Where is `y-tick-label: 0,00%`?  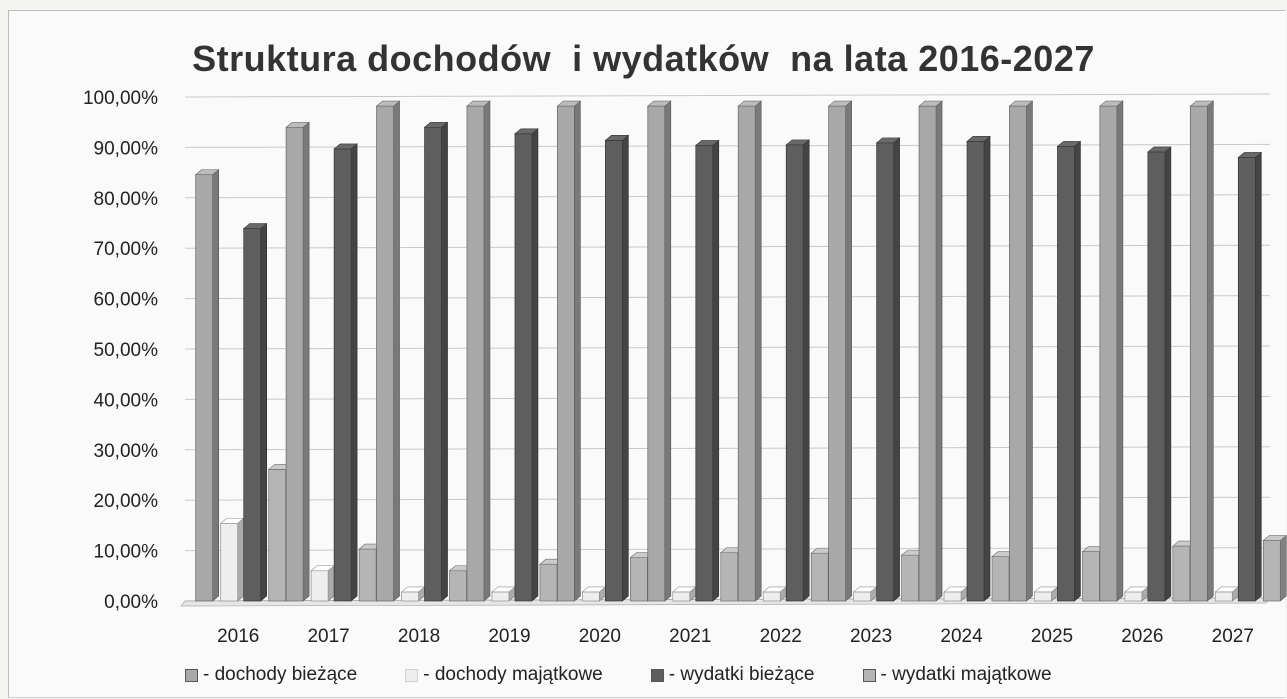 y-tick-label: 0,00% is located at coordinates (131, 602).